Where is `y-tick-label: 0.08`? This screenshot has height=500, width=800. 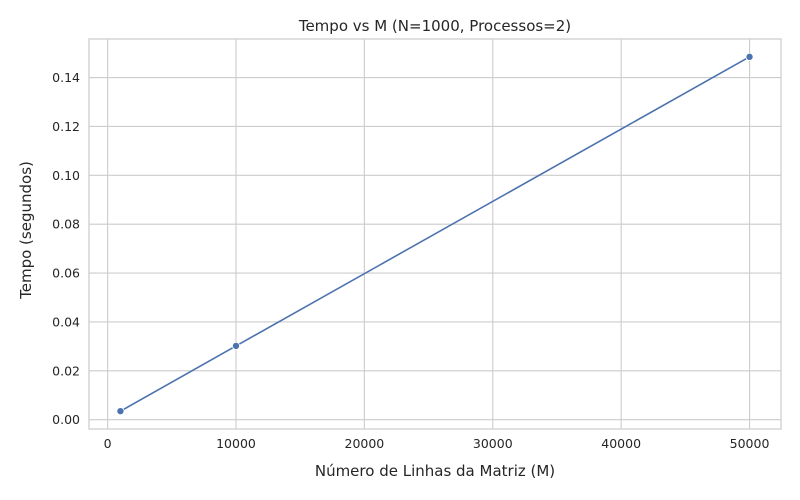 y-tick-label: 0.08 is located at coordinates (66, 224).